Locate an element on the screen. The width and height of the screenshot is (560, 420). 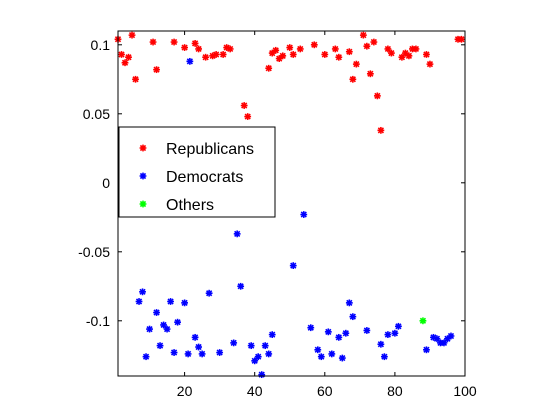
y-tick-label: 0.1 is located at coordinates (101, 45).